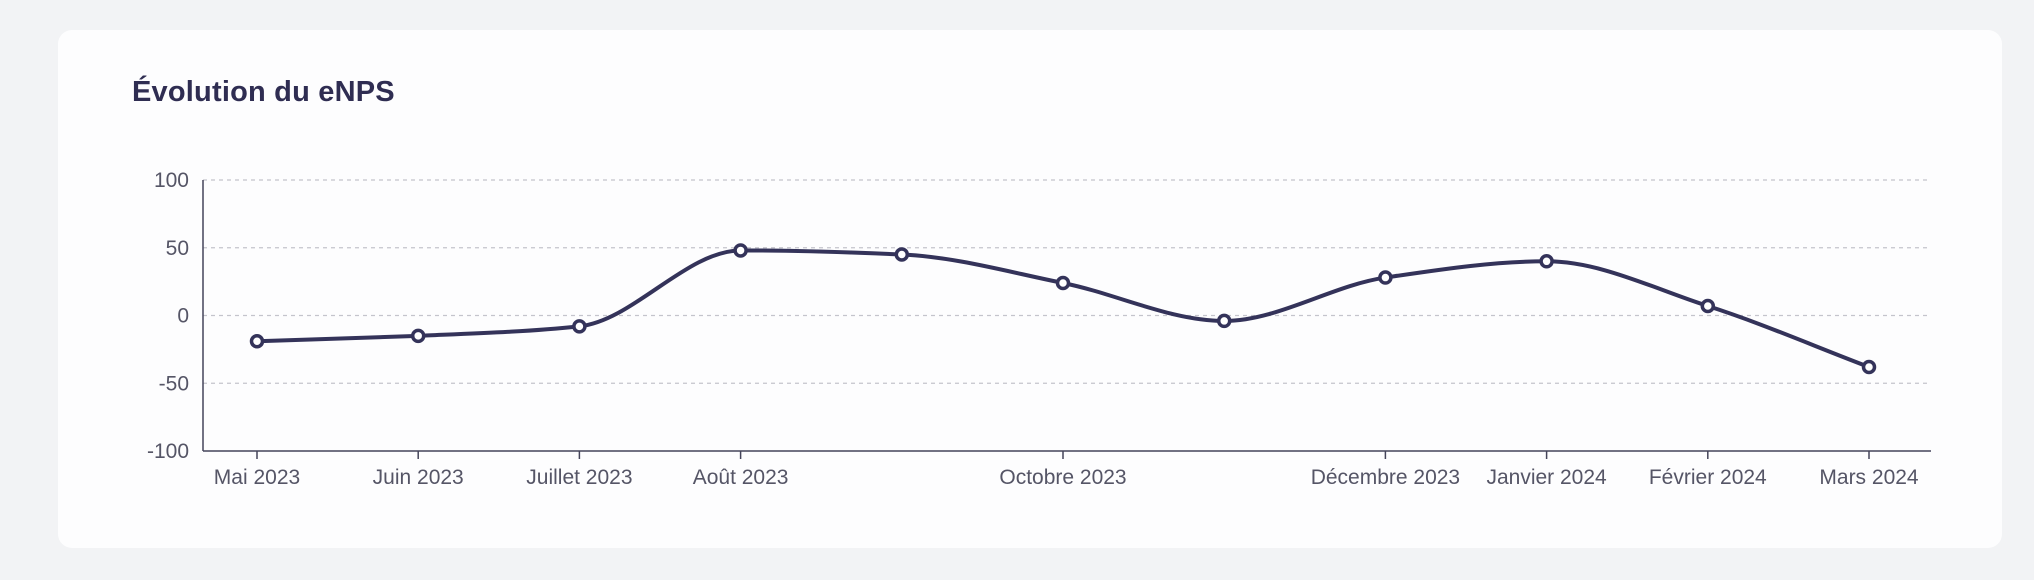 The image size is (2034, 580). I want to click on y-tick-label: -100, so click(168, 451).